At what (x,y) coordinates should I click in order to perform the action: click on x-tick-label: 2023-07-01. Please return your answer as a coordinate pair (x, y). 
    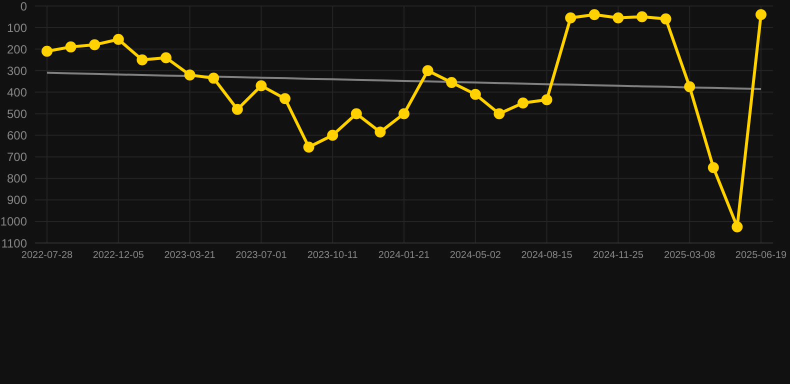
    Looking at the image, I should click on (262, 256).